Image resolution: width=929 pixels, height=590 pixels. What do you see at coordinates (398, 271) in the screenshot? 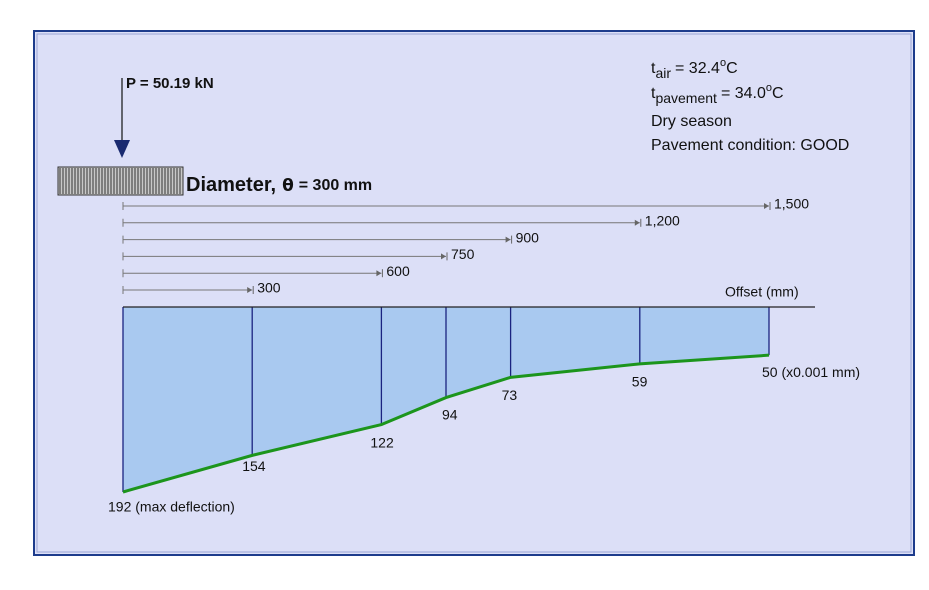
I see `offset-label: 600` at bounding box center [398, 271].